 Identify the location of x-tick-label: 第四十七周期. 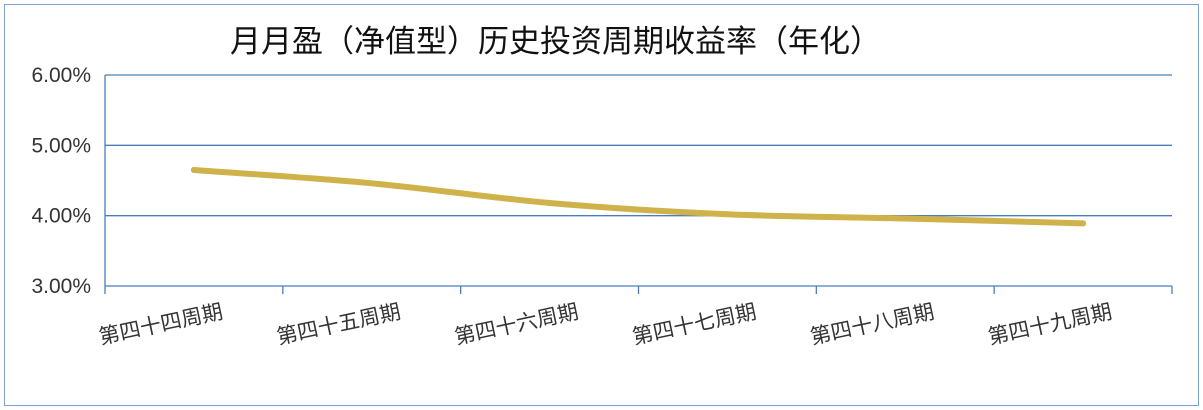
(694, 324).